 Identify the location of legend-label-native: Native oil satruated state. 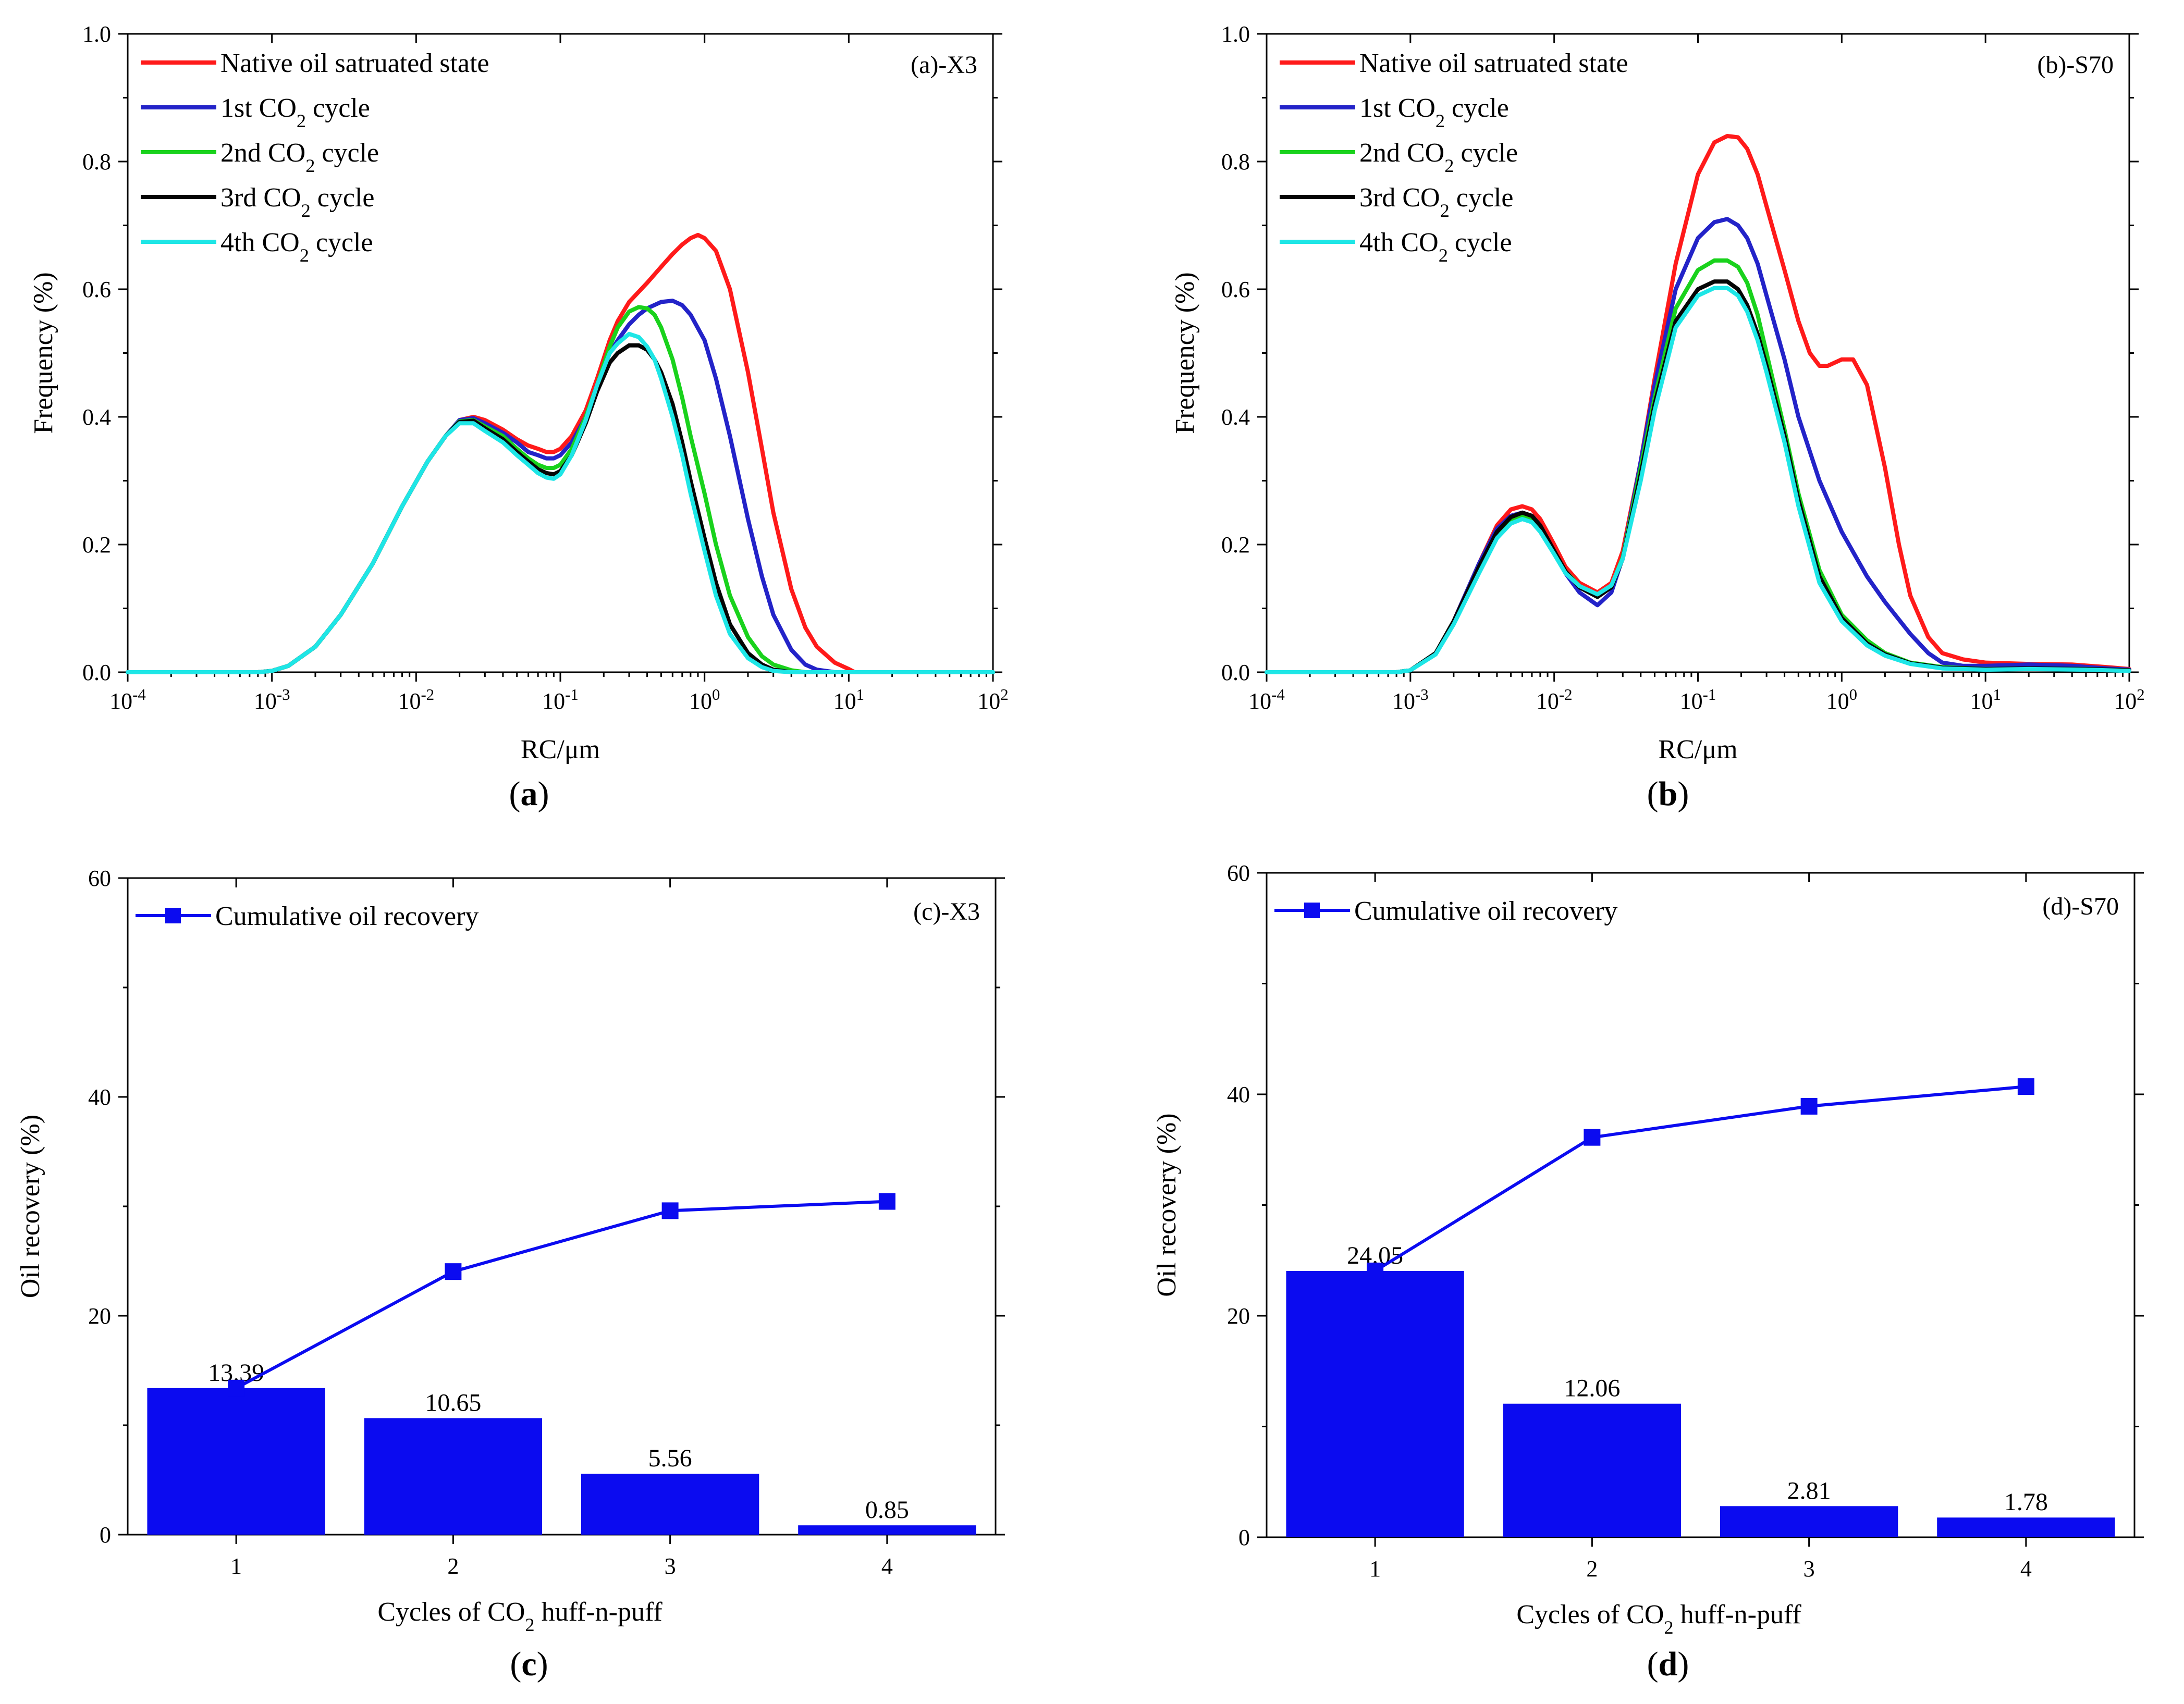
(1493, 63).